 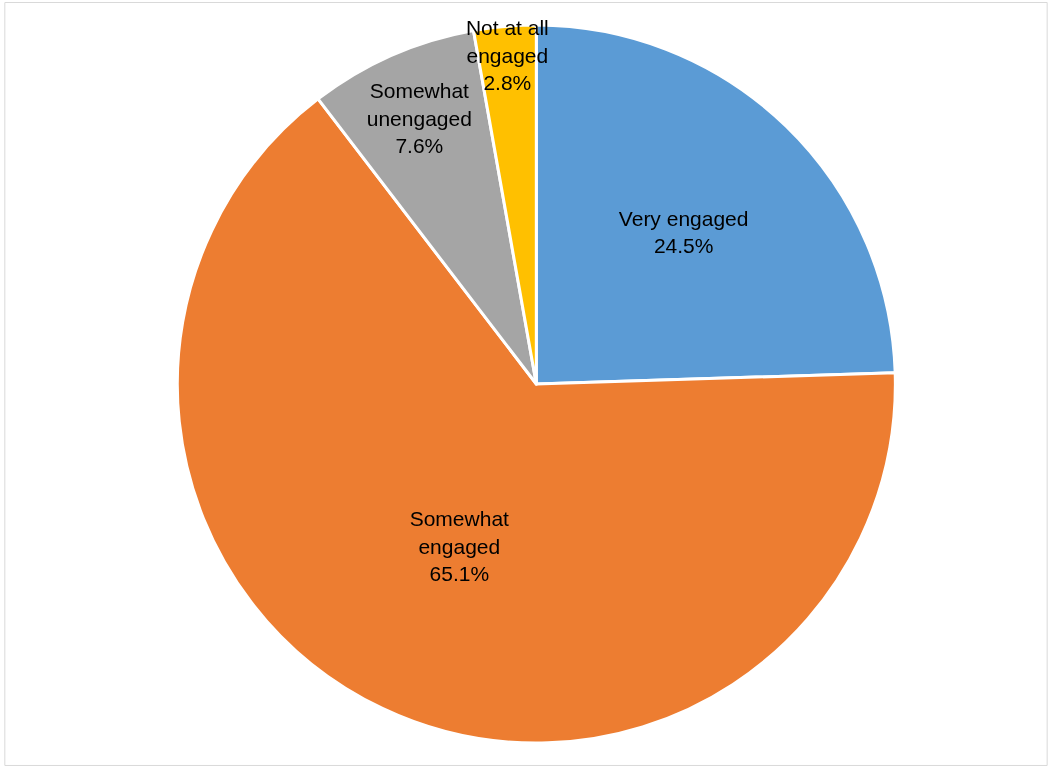 I want to click on data-label: 7.6%, so click(x=419, y=146).